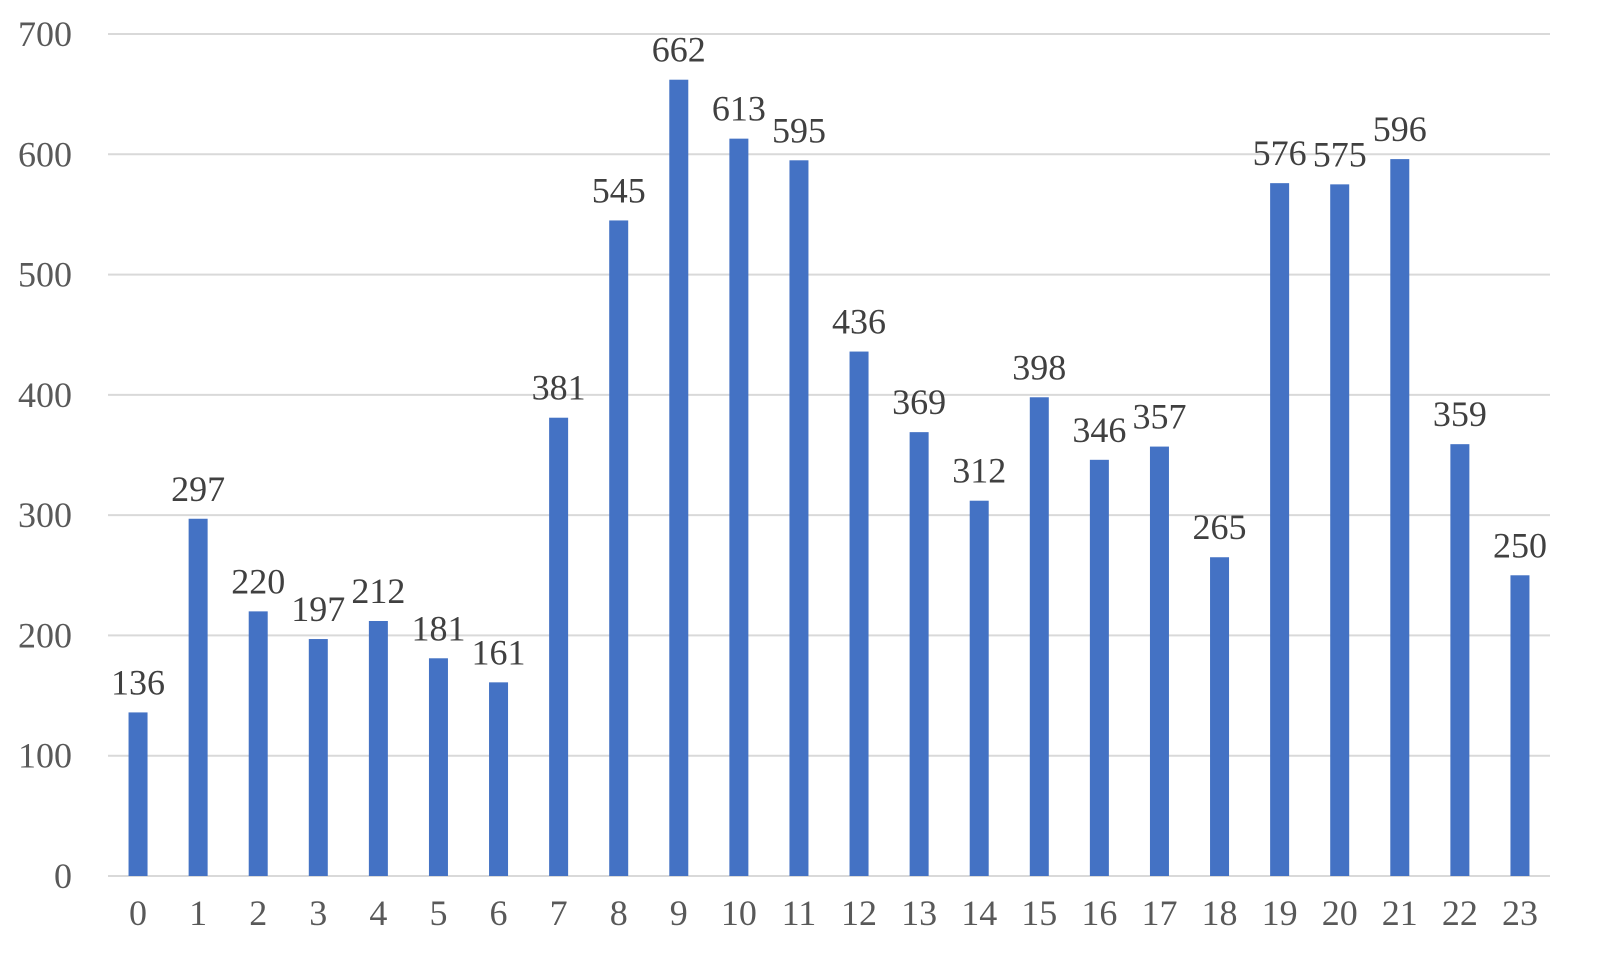 The image size is (1610, 954). I want to click on data-label: 265, so click(1220, 527).